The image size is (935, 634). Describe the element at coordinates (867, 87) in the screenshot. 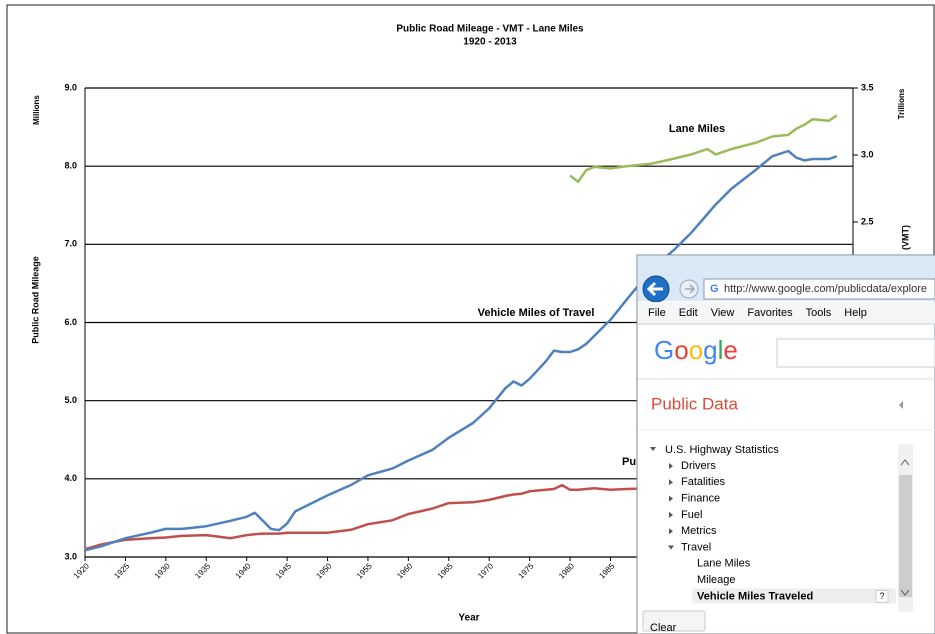

I see `y2-tick-label: 3.5` at that location.